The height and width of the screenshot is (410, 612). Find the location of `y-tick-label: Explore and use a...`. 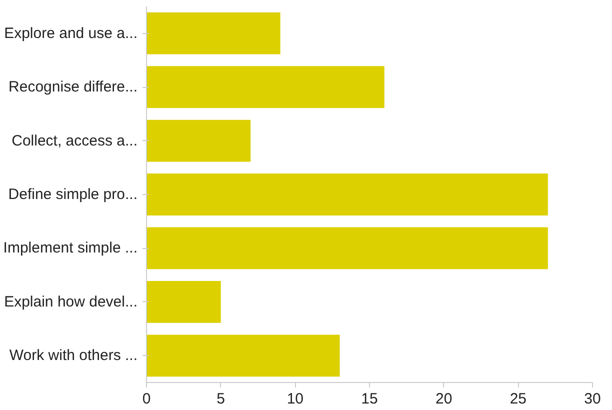

y-tick-label: Explore and use a... is located at coordinates (71, 33).